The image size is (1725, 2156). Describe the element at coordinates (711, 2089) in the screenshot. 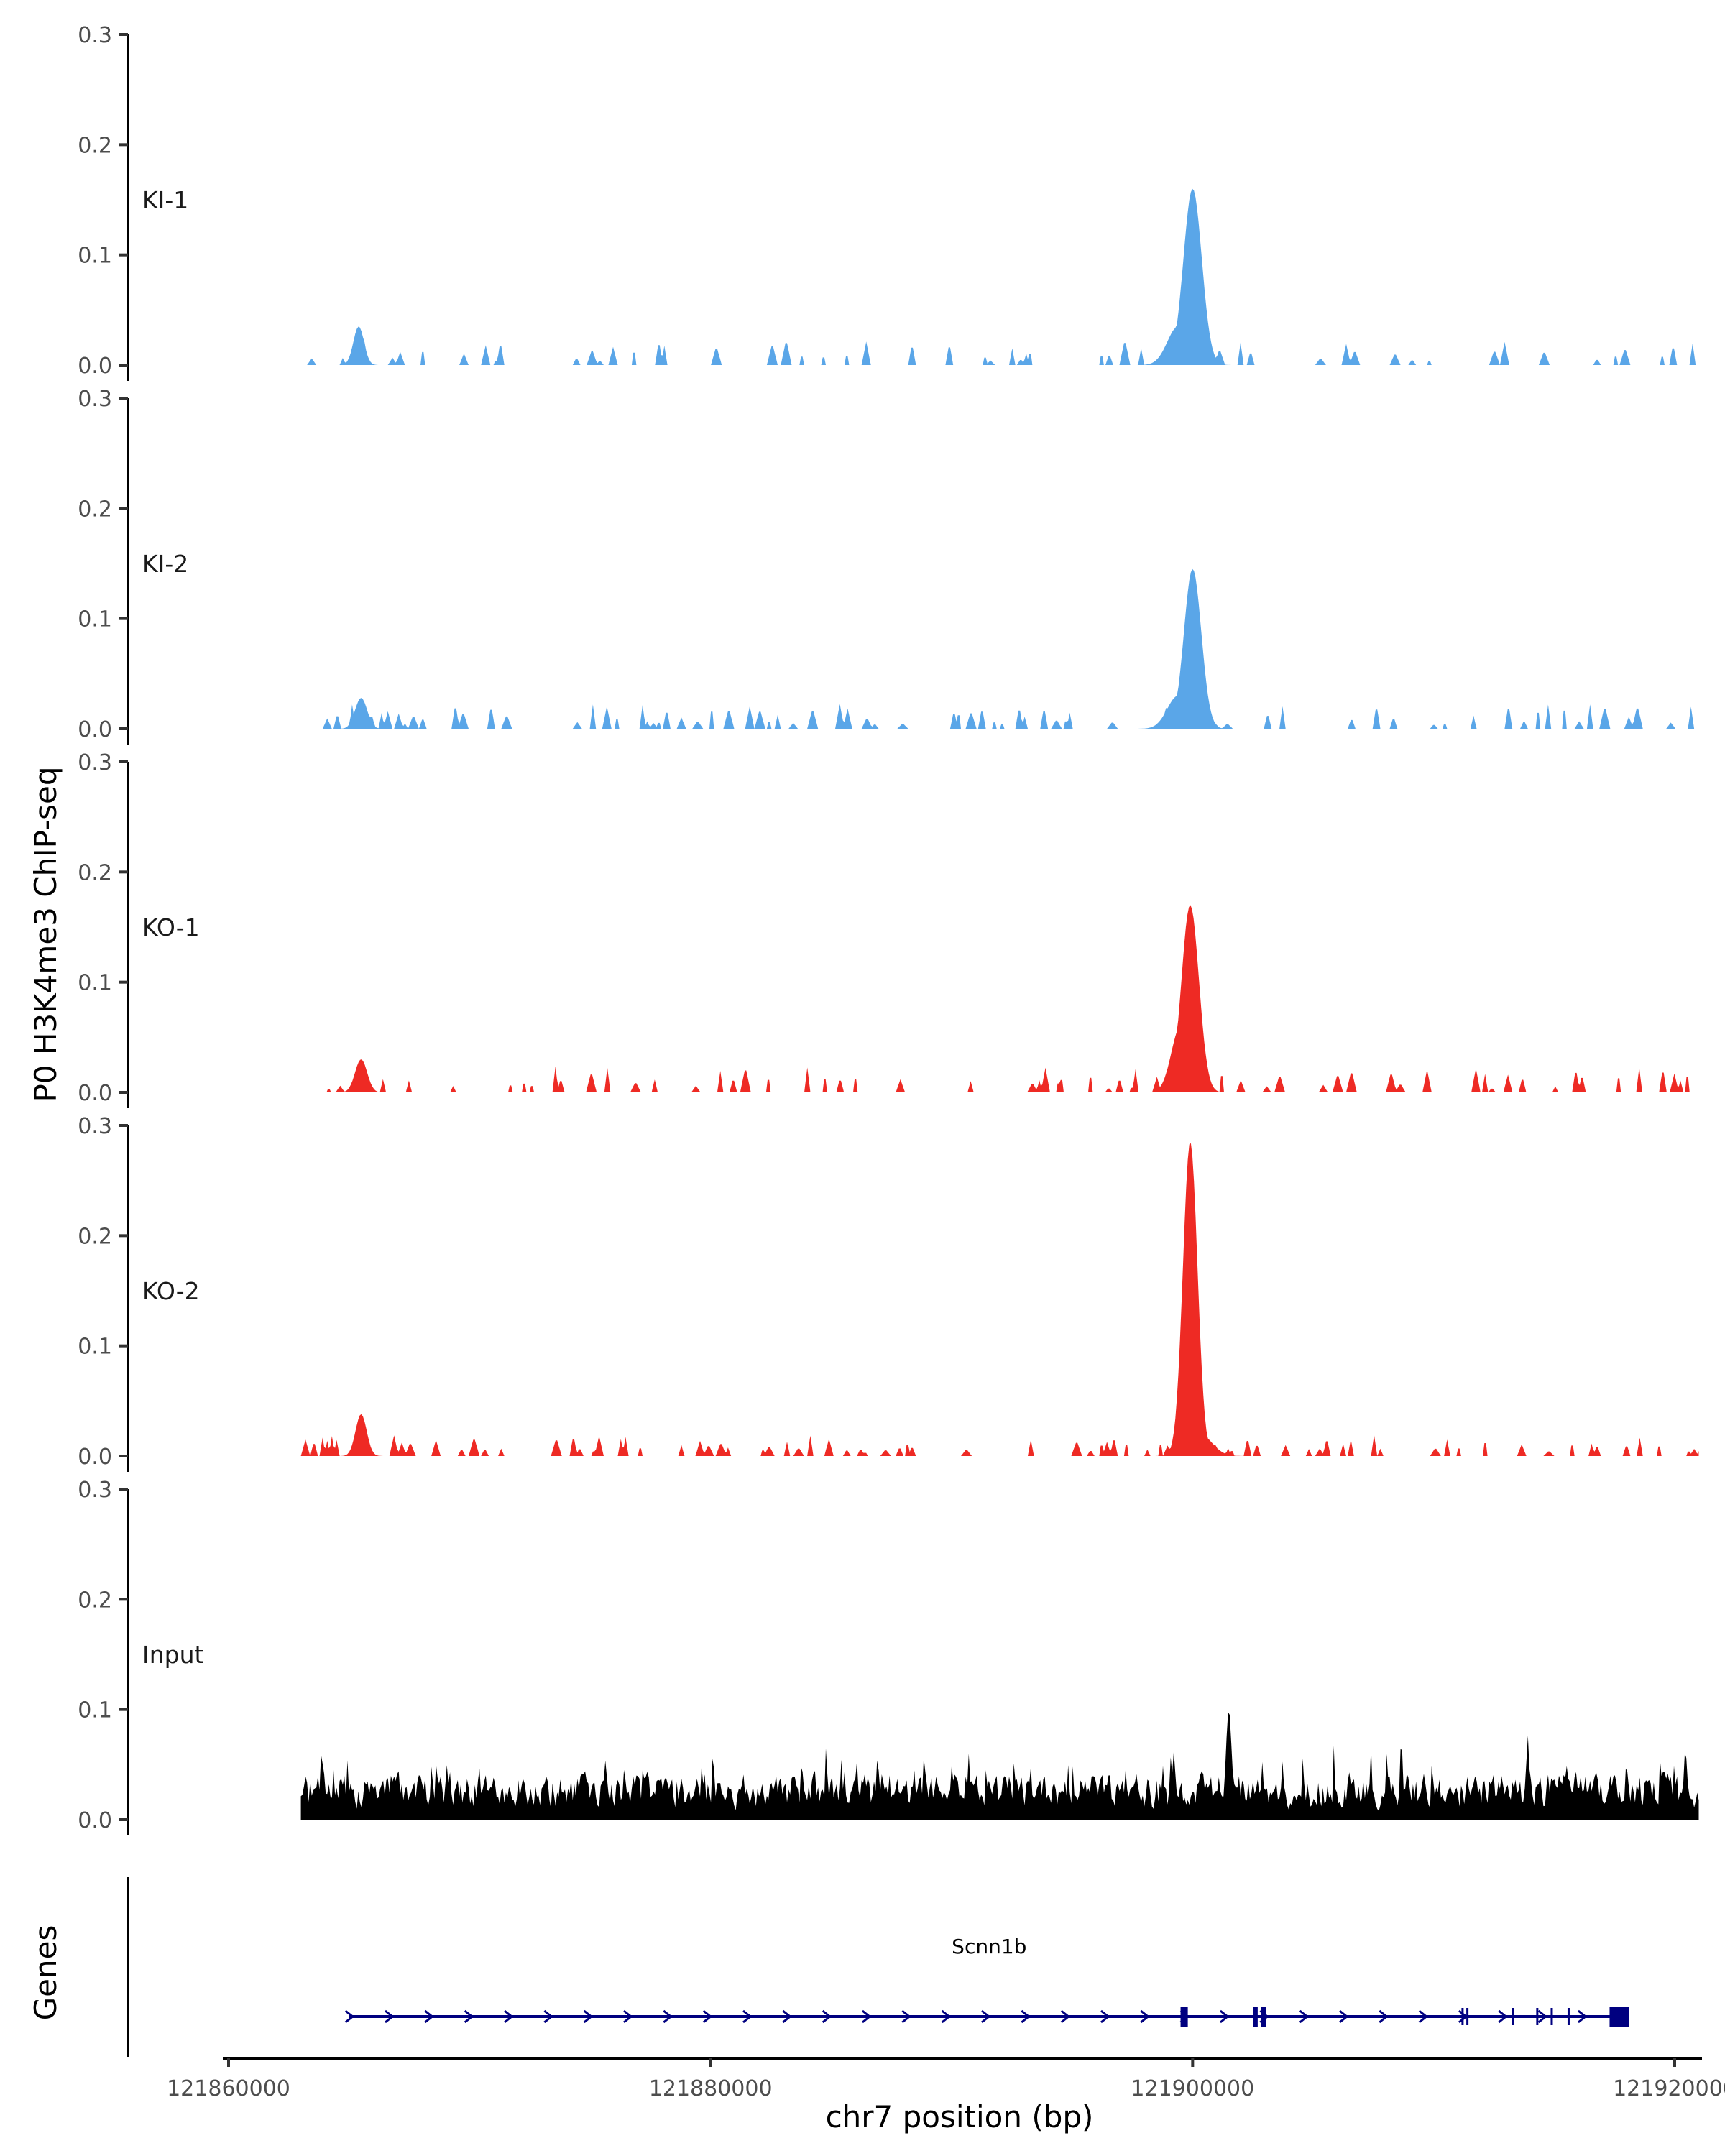

I see `x-tick-label: 121880000` at that location.